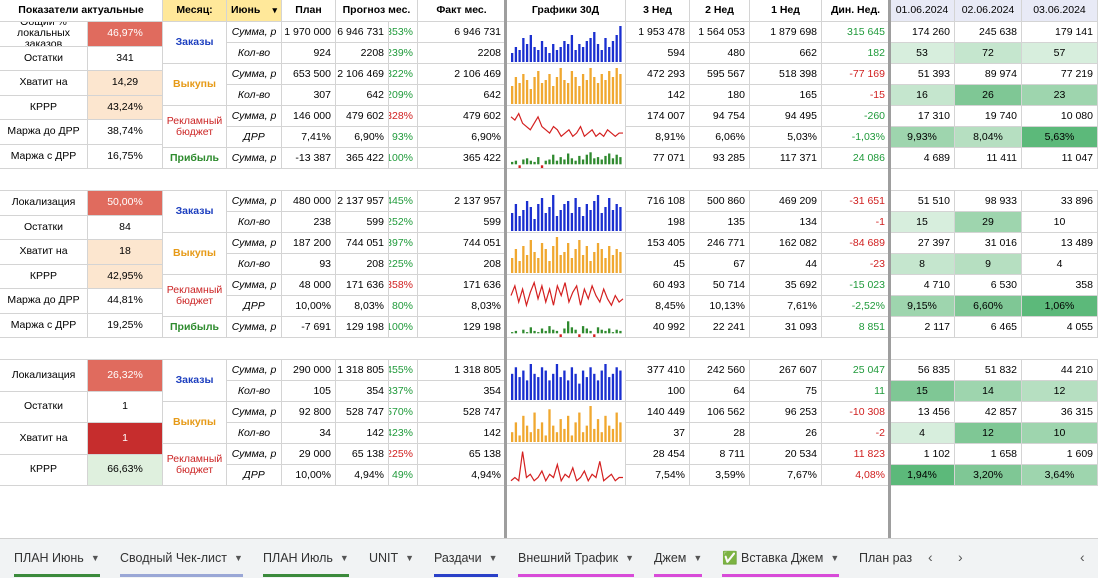  I want to click on week3-cell: 594, so click(658, 53).